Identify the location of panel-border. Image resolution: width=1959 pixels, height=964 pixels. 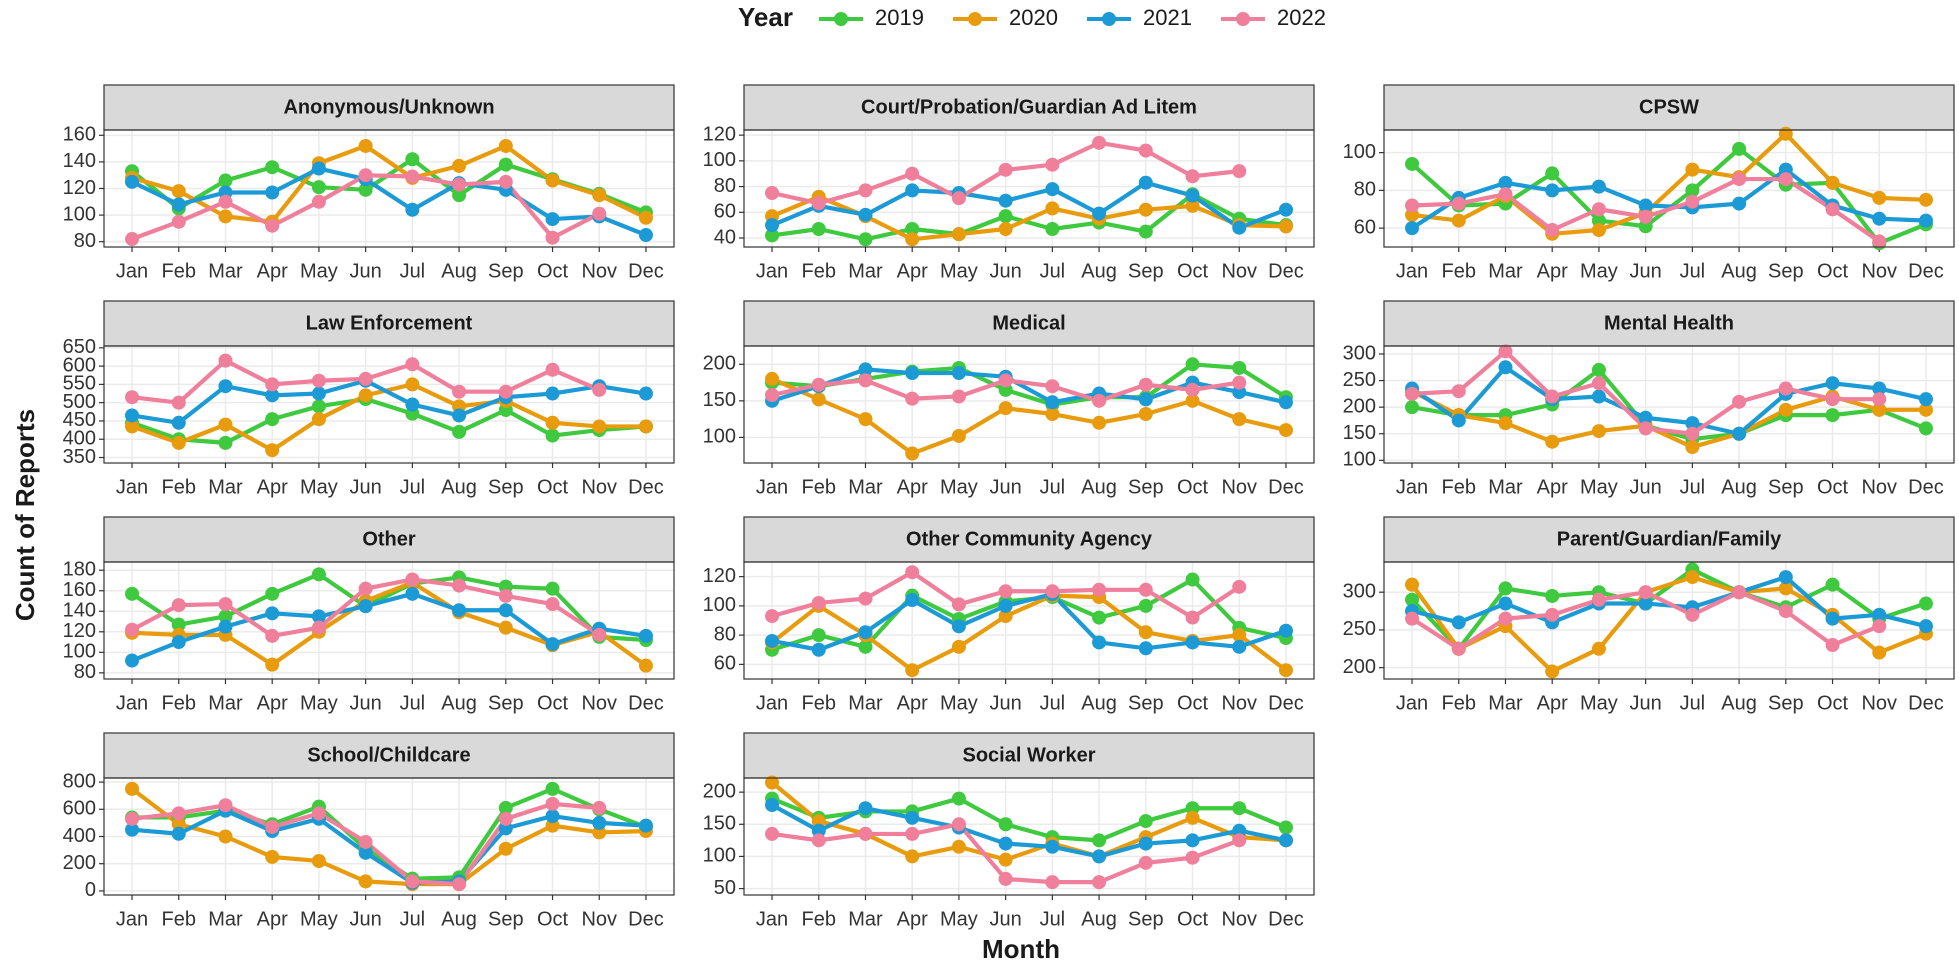
(389, 188).